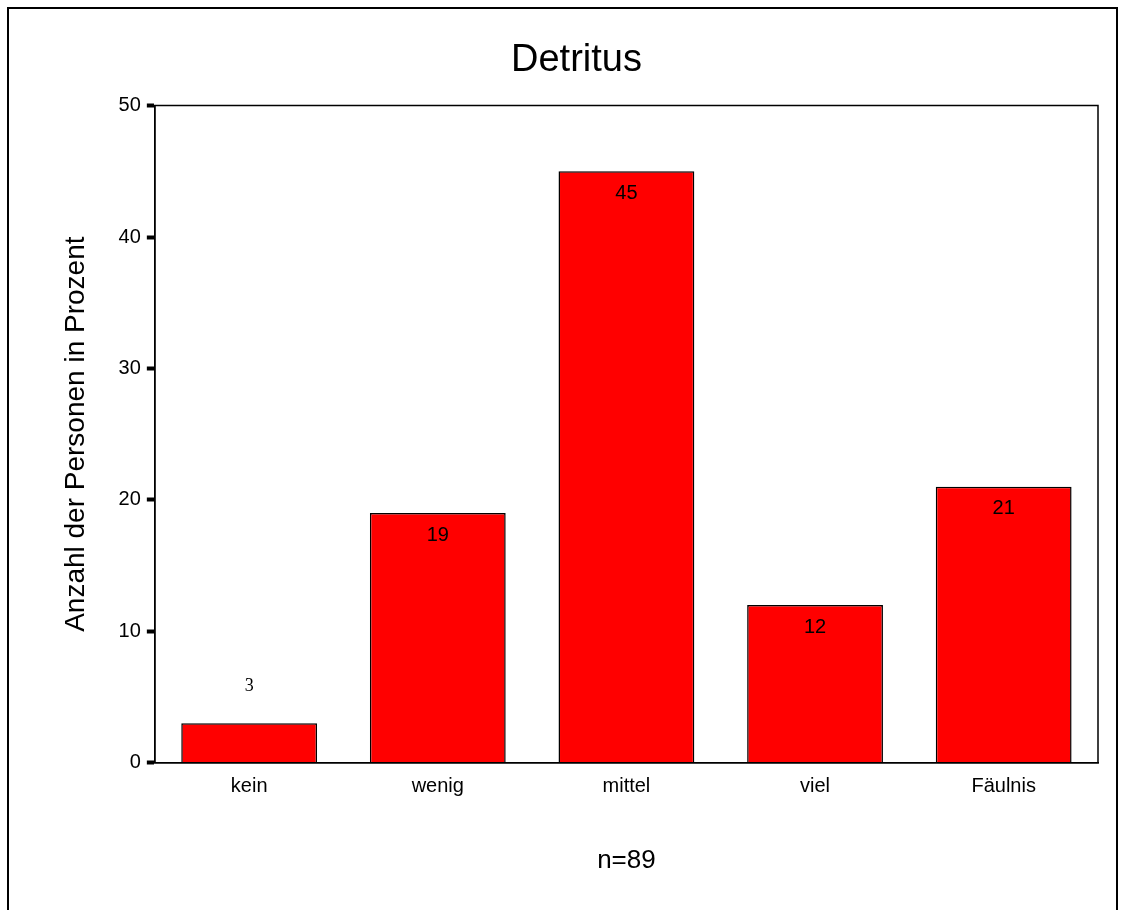 The height and width of the screenshot is (910, 1128). I want to click on chart-title: Detritus, so click(576, 58).